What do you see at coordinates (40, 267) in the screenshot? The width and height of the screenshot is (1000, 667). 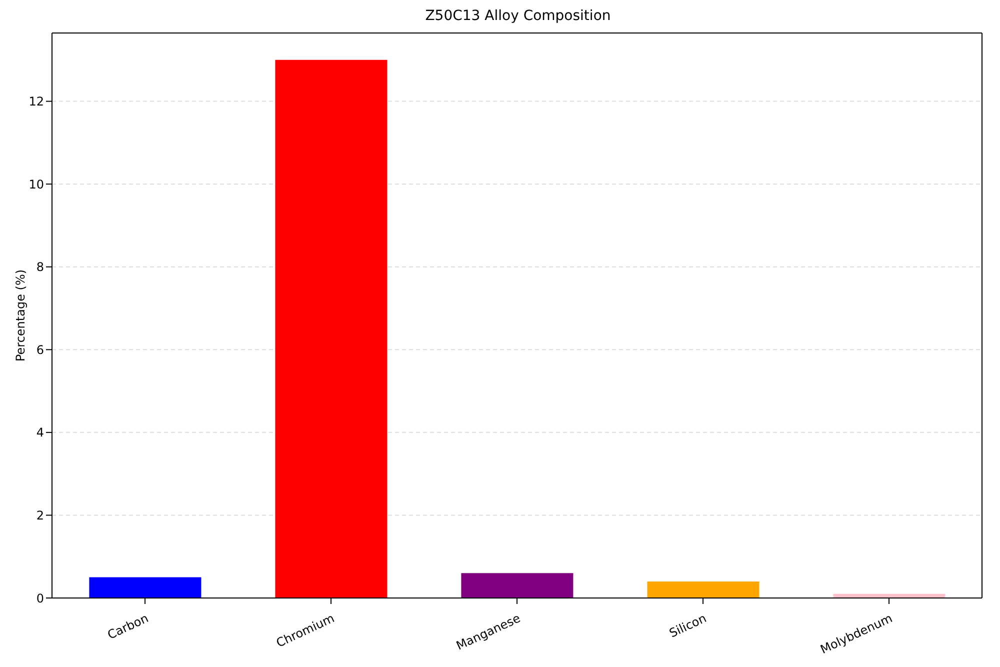 I see `y-tick-label: 8` at bounding box center [40, 267].